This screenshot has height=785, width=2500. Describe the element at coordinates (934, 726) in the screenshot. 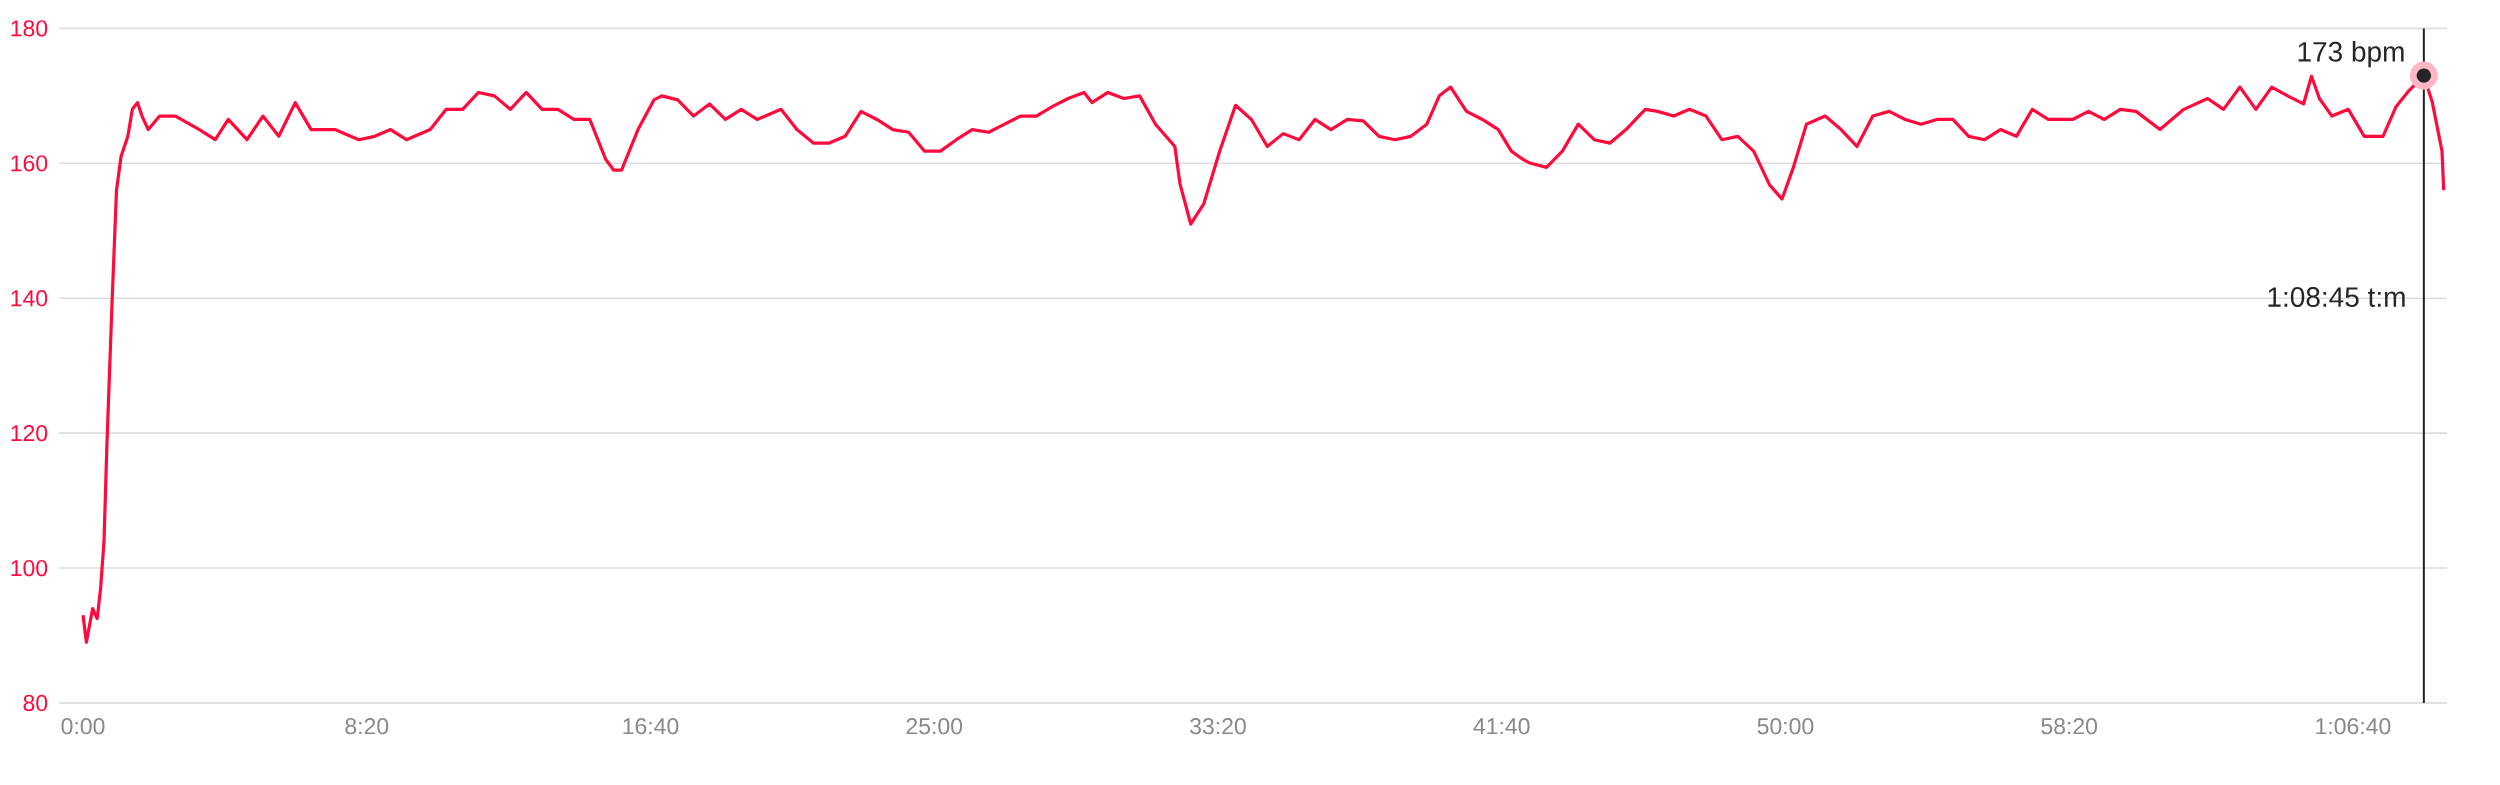

I see `x-tick-label: 25:00` at that location.